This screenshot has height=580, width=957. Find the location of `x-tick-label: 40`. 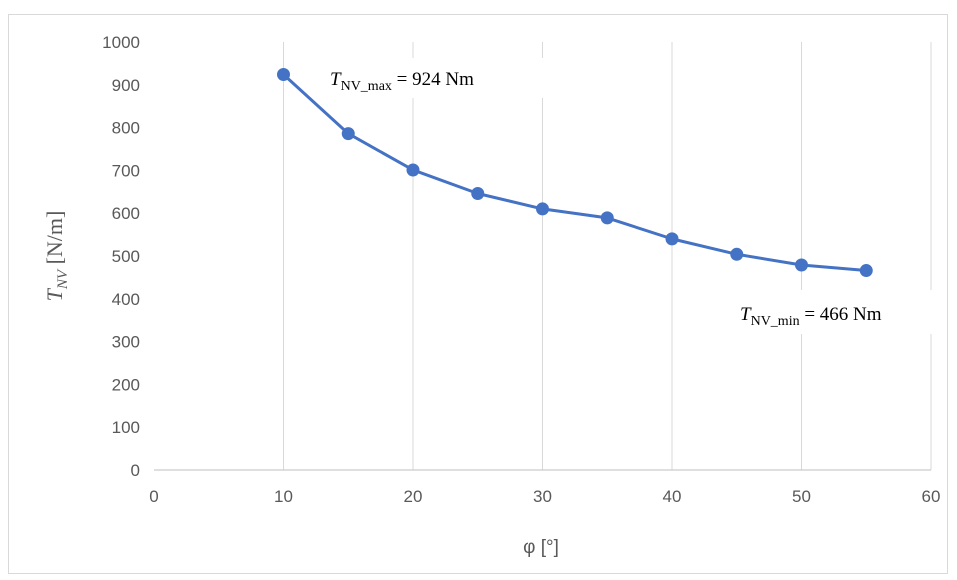

x-tick-label: 40 is located at coordinates (672, 496).